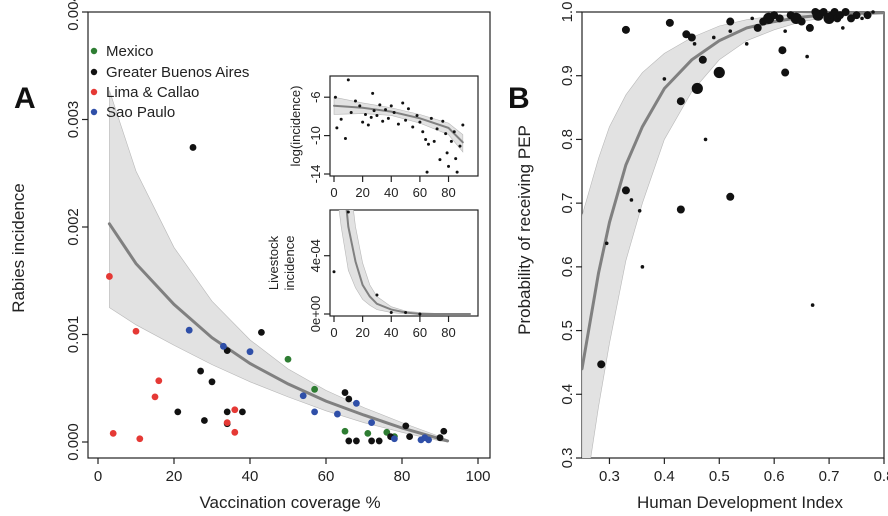 This screenshot has width=888, height=516. I want to click on x-tick-label: 0.8, so click(881, 476).